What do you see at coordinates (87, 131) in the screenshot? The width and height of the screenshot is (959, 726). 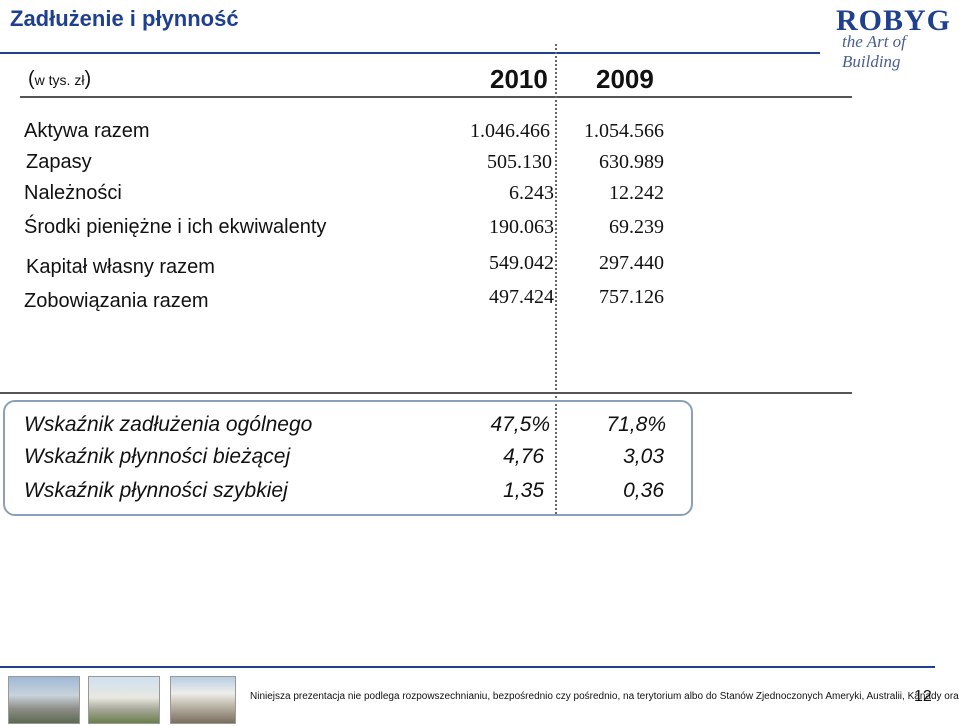 I see `row-label: Aktywa razem` at bounding box center [87, 131].